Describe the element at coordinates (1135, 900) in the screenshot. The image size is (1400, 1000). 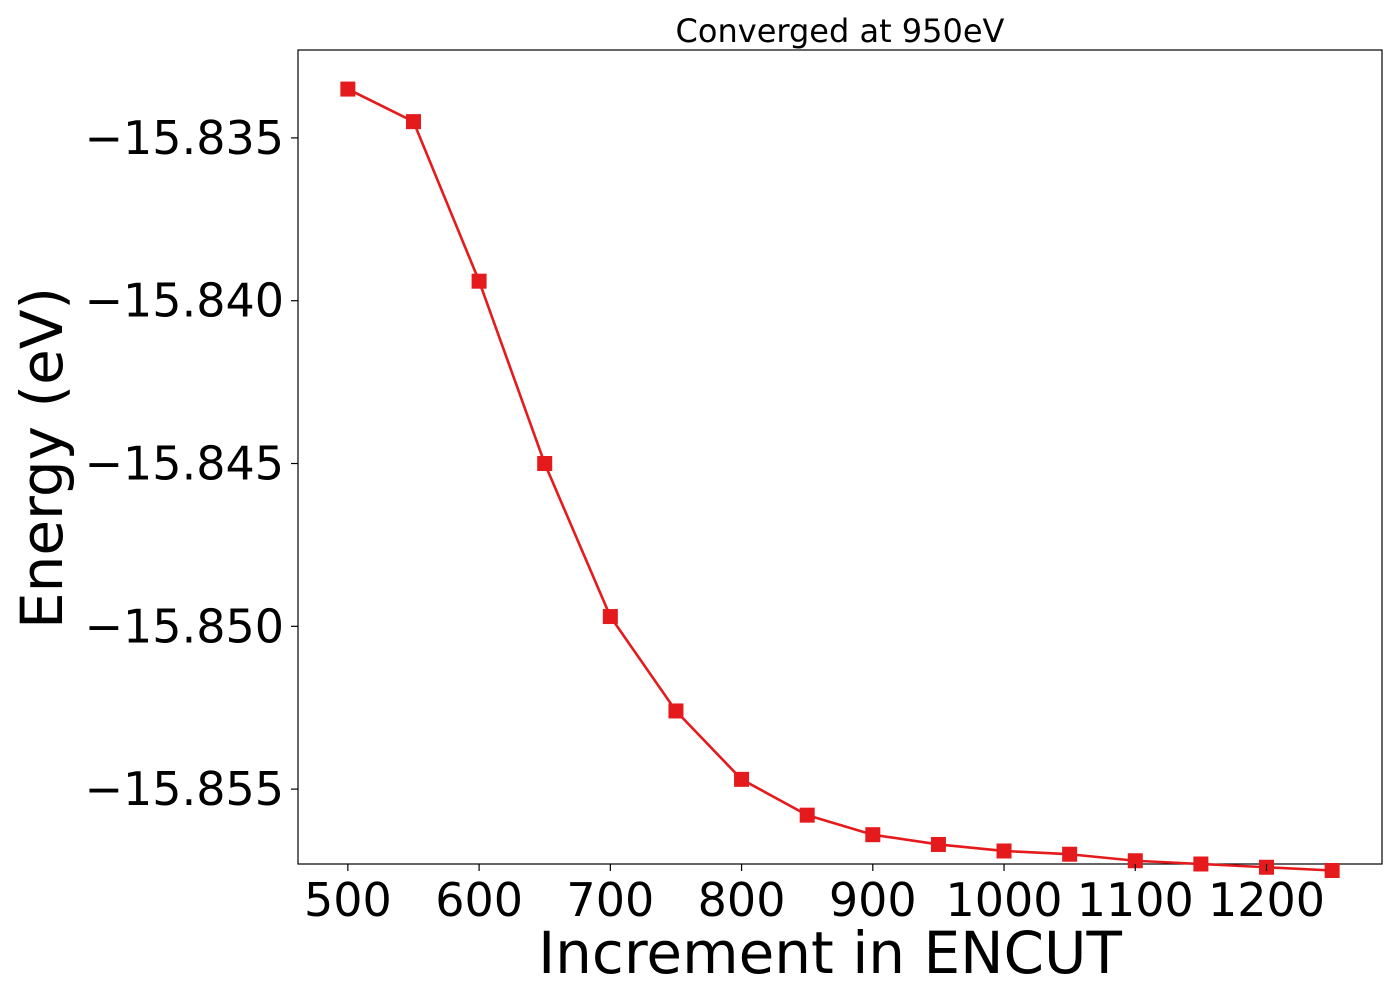
I see `x-tick-label: 1100` at that location.